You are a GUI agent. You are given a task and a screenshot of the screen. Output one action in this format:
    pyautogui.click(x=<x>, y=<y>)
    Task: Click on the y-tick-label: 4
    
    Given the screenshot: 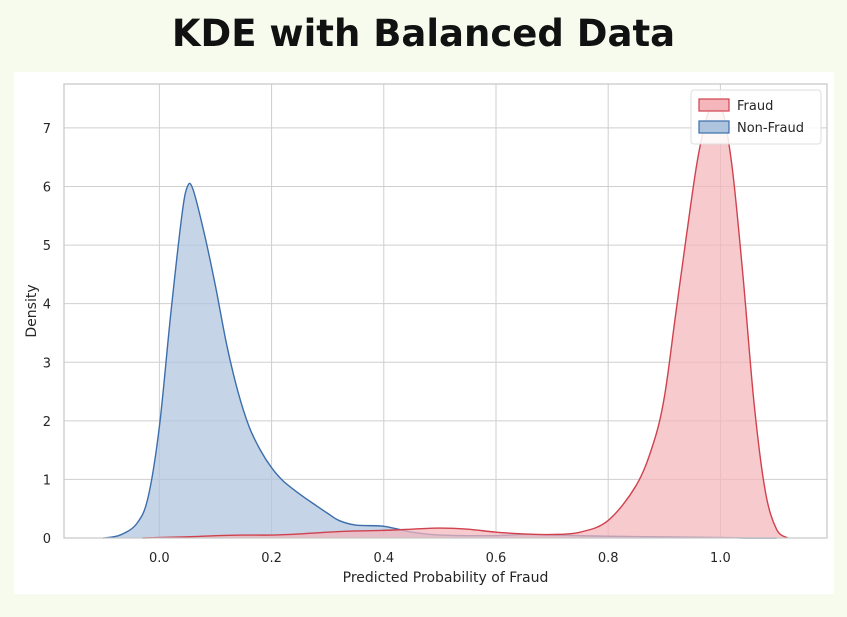 What is the action you would take?
    pyautogui.click(x=47, y=305)
    